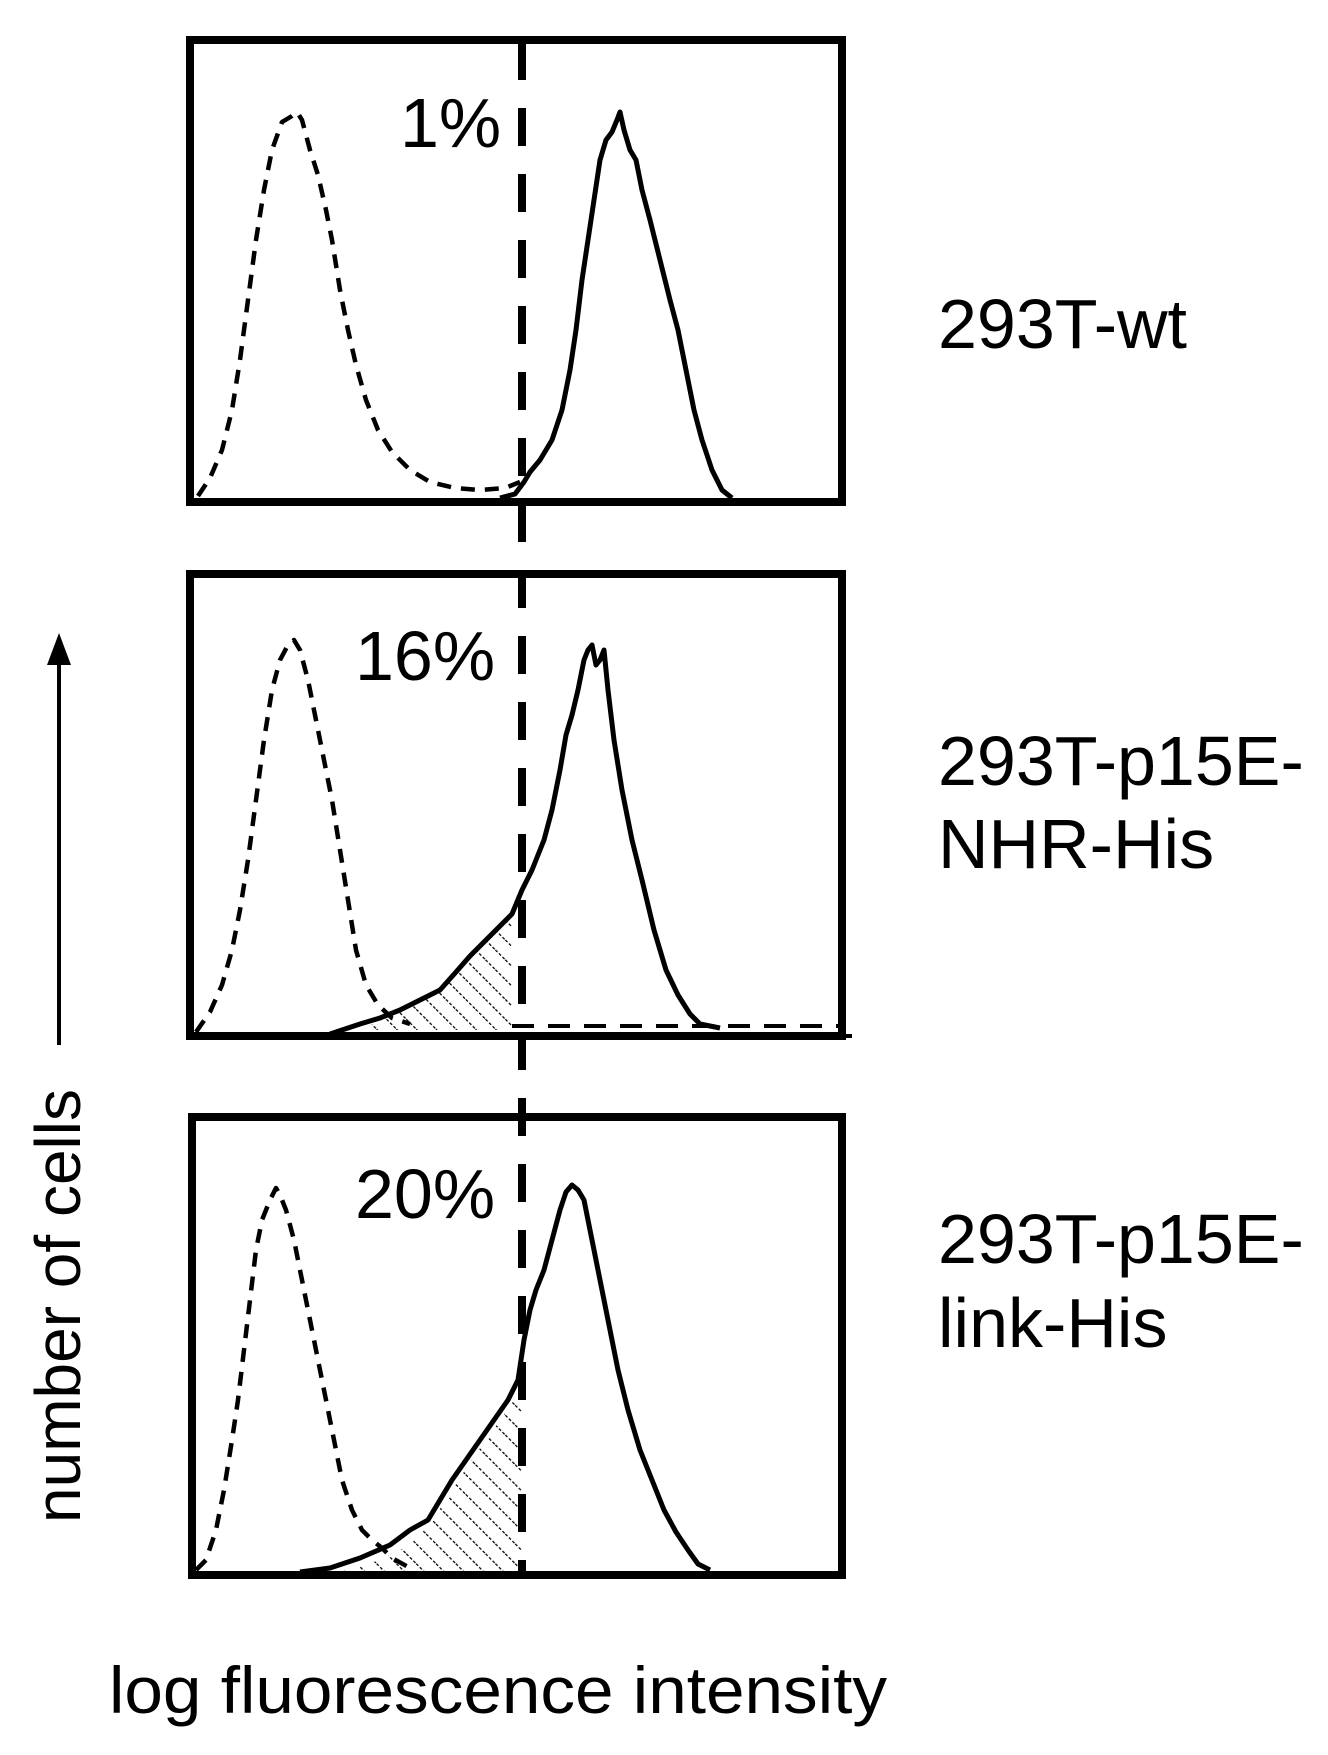 Image resolution: width=1328 pixels, height=1755 pixels. I want to click on percent-label: 16%, so click(425, 656).